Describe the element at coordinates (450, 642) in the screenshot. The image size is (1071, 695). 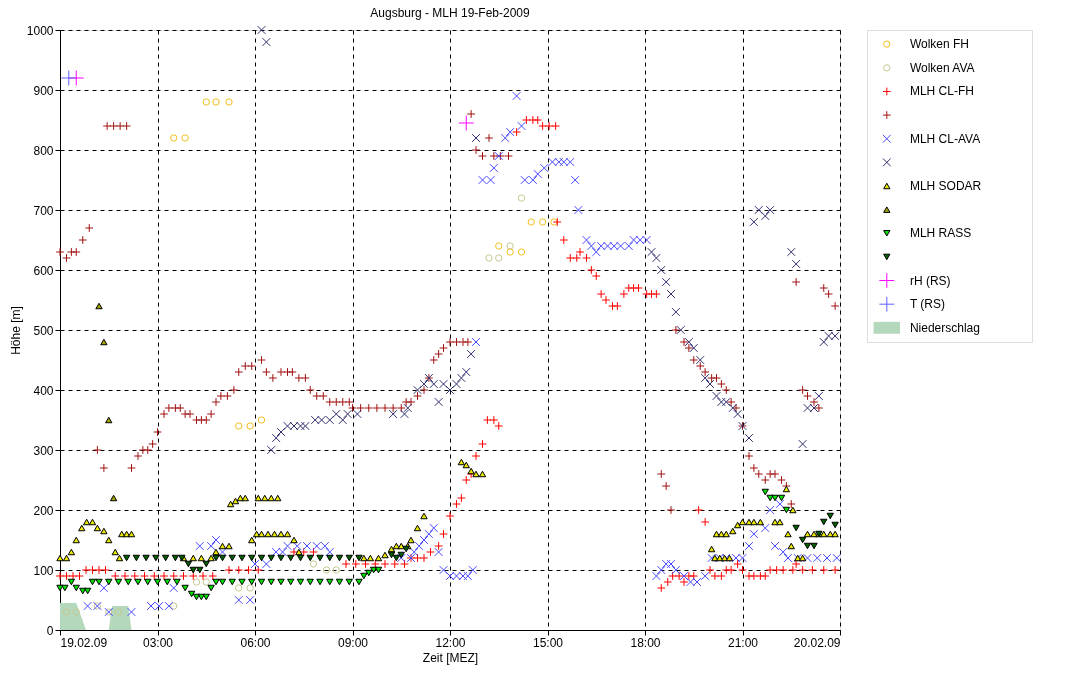
I see `x-tick-label: 12:00` at that location.